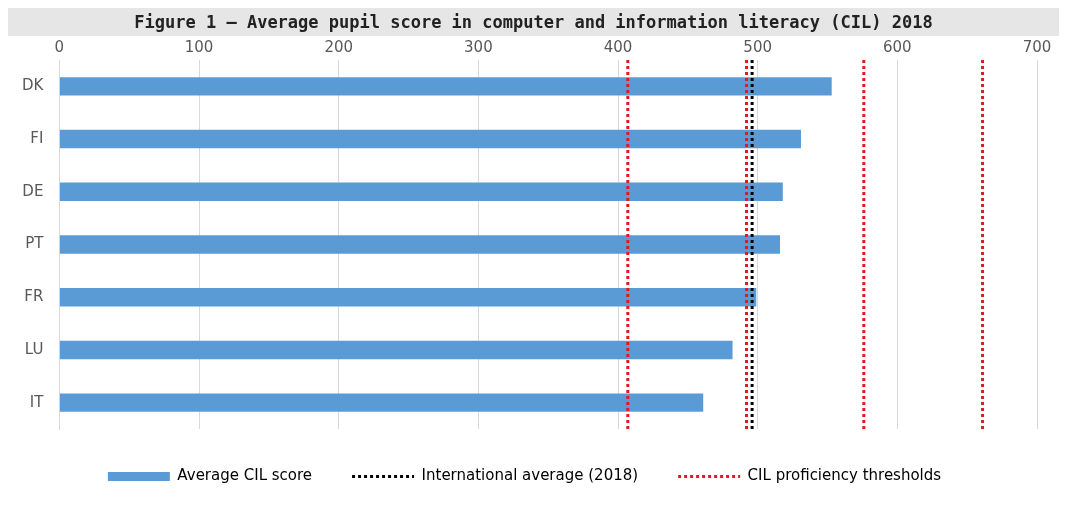  What do you see at coordinates (37, 137) in the screenshot?
I see `y-tick-label: FI` at bounding box center [37, 137].